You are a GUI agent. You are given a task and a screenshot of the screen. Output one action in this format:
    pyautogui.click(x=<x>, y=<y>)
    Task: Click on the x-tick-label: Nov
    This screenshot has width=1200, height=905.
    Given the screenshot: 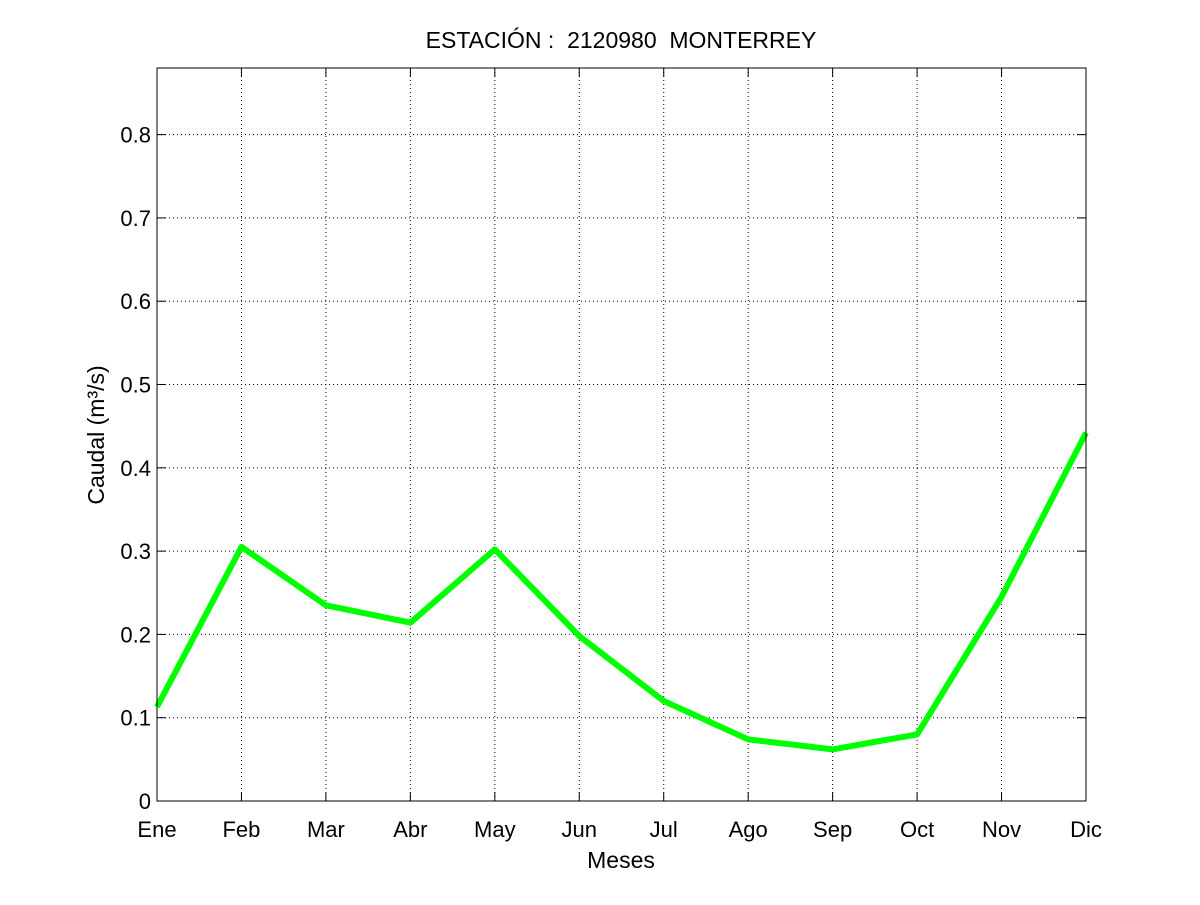 What is the action you would take?
    pyautogui.click(x=1001, y=829)
    